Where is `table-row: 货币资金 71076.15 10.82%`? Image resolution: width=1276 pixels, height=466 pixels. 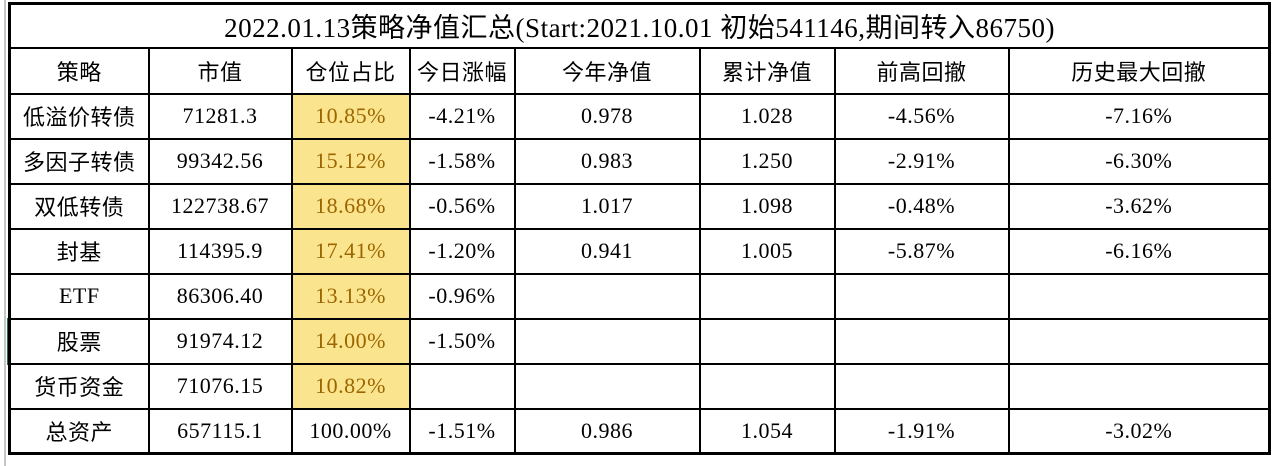 table-row: 货币资金 71076.15 10.82% is located at coordinates (639, 386).